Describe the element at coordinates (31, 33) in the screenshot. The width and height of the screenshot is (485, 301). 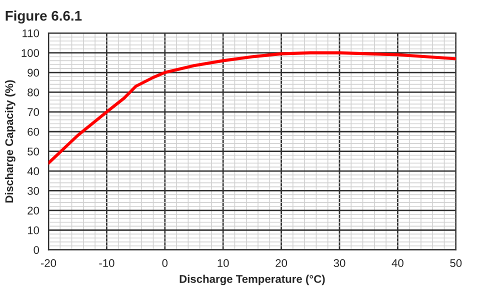
I see `y-tick-label: 110` at that location.